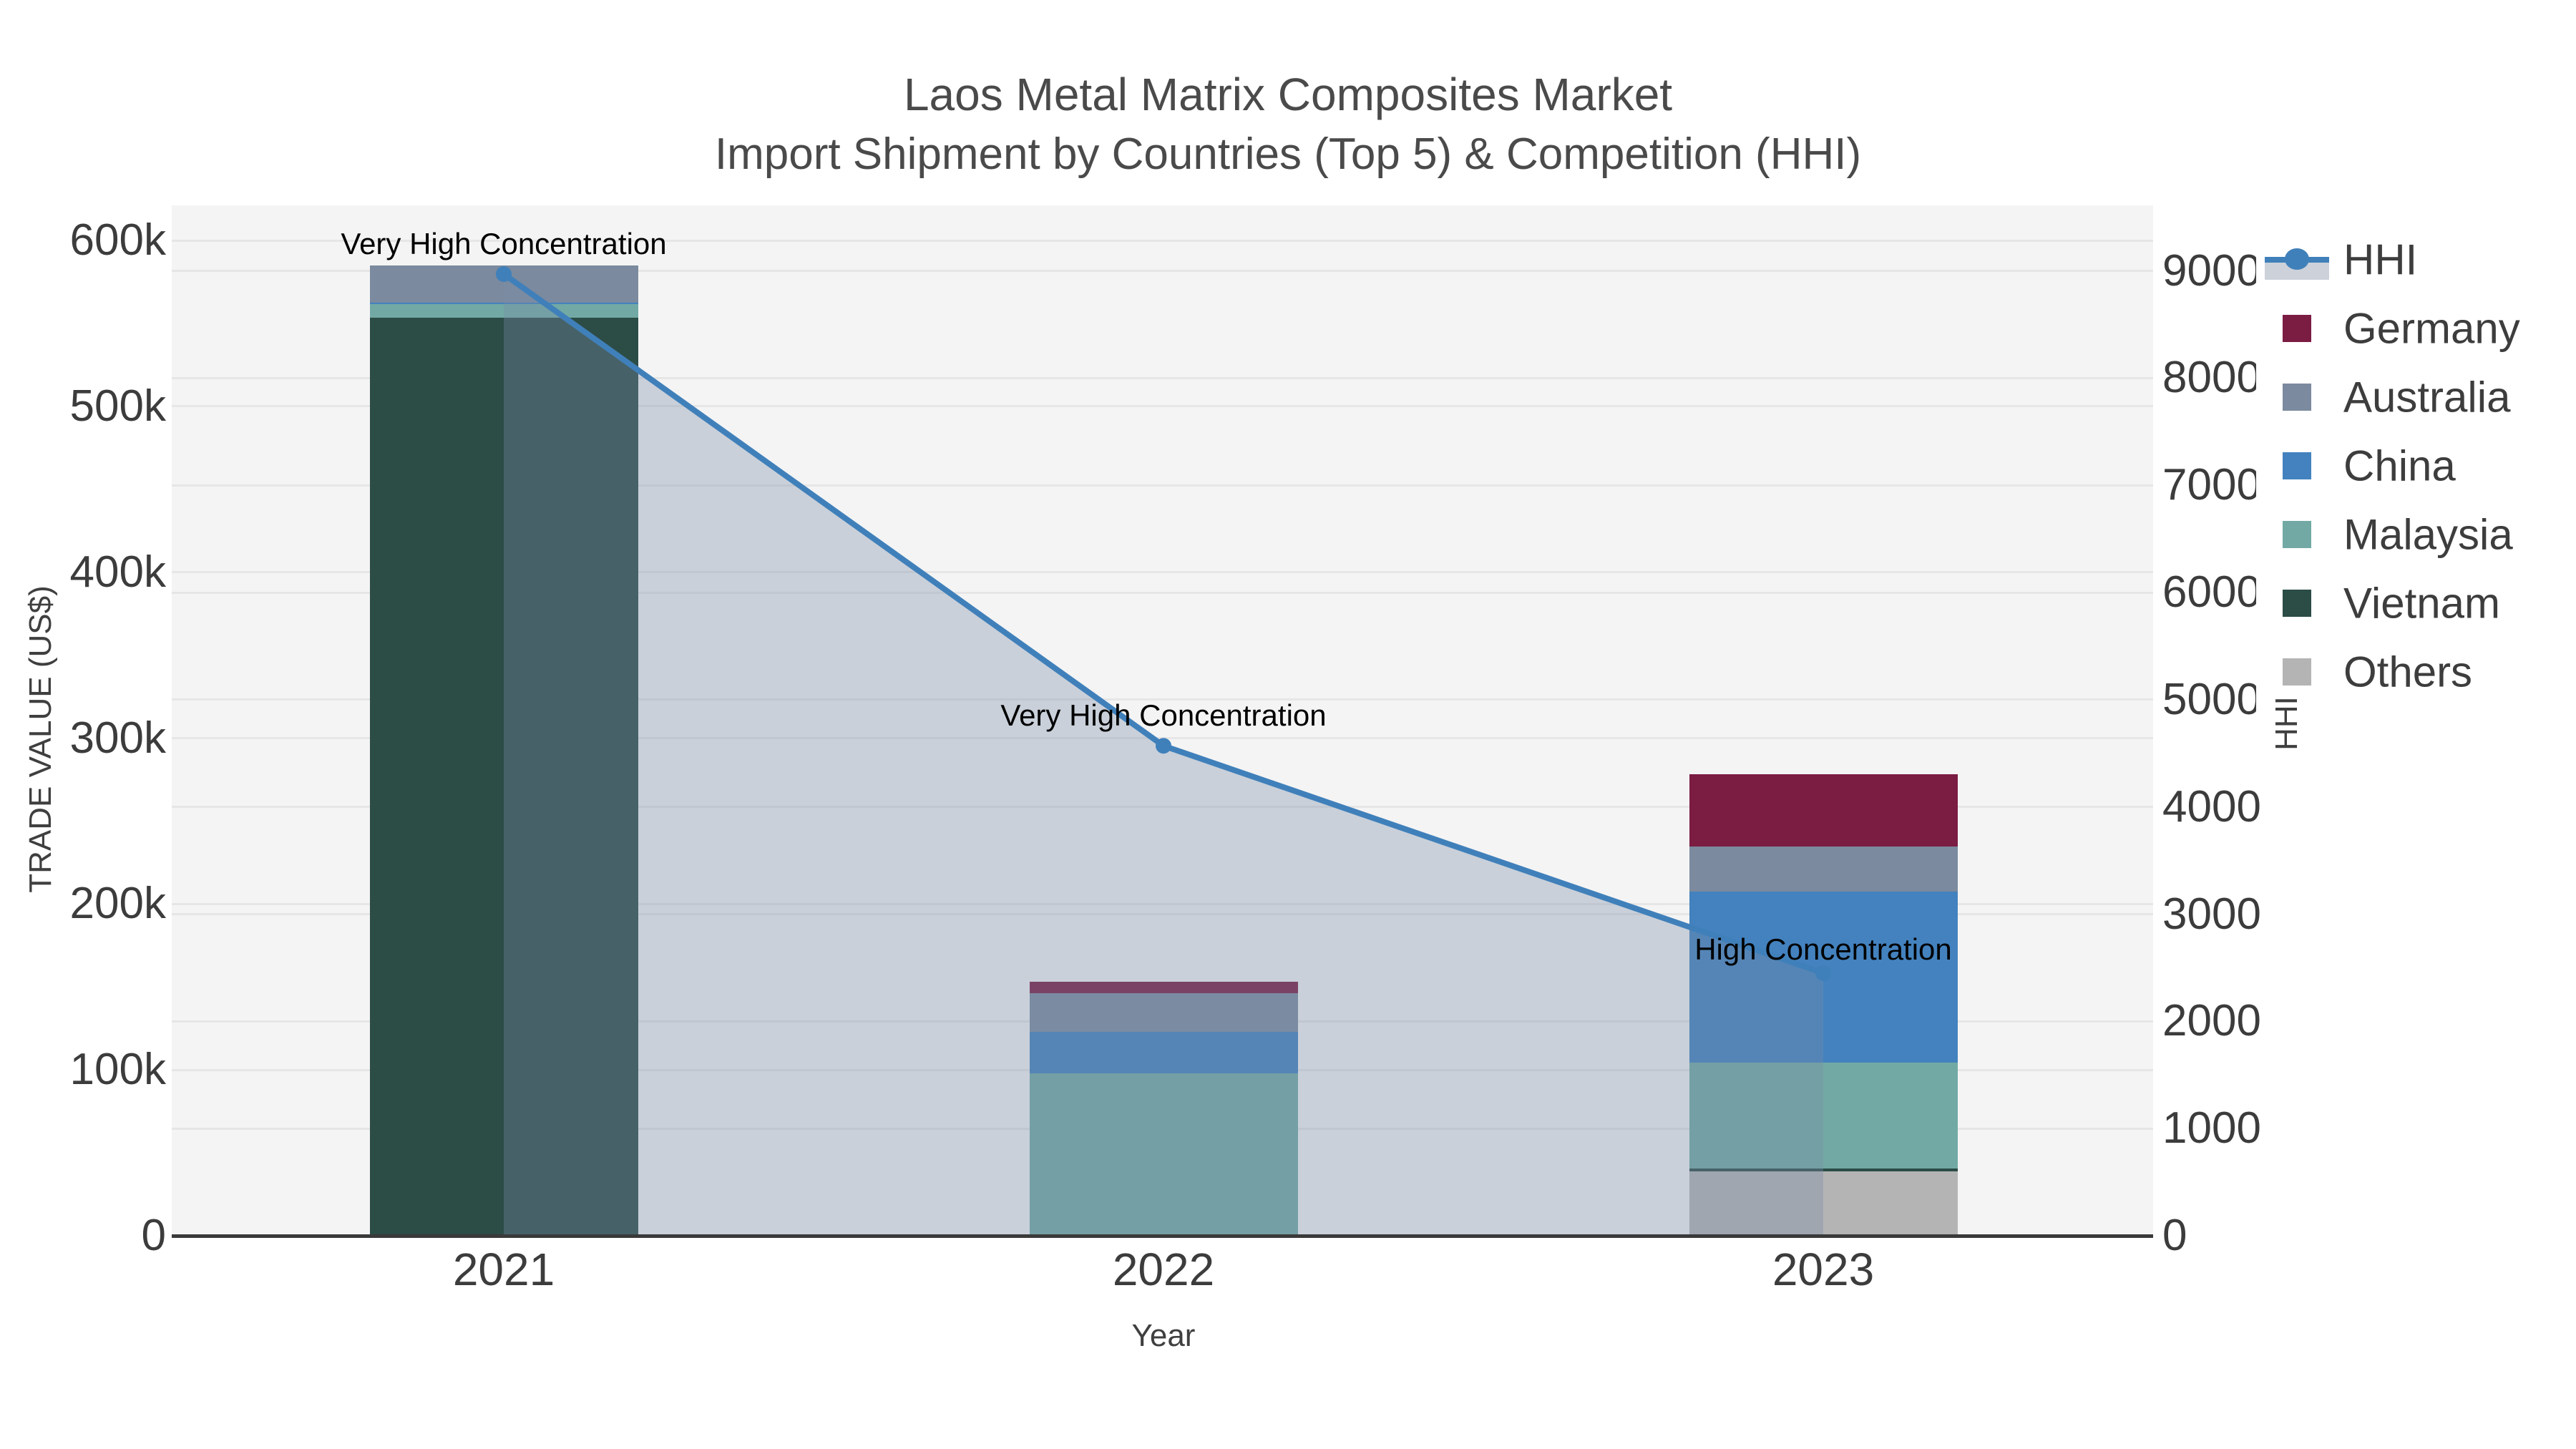 The image size is (2576, 1449). Describe the element at coordinates (2427, 397) in the screenshot. I see `legend-label-australia: Australia` at that location.